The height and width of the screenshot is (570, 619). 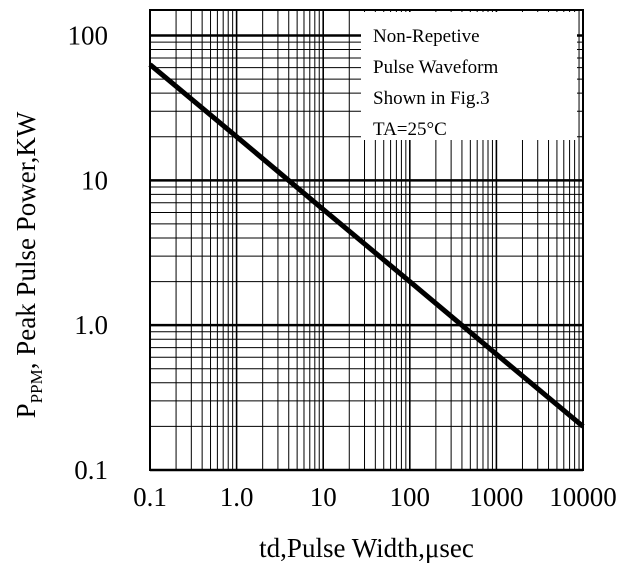 What do you see at coordinates (26, 410) in the screenshot?
I see `y-axis-label-prefix: P` at bounding box center [26, 410].